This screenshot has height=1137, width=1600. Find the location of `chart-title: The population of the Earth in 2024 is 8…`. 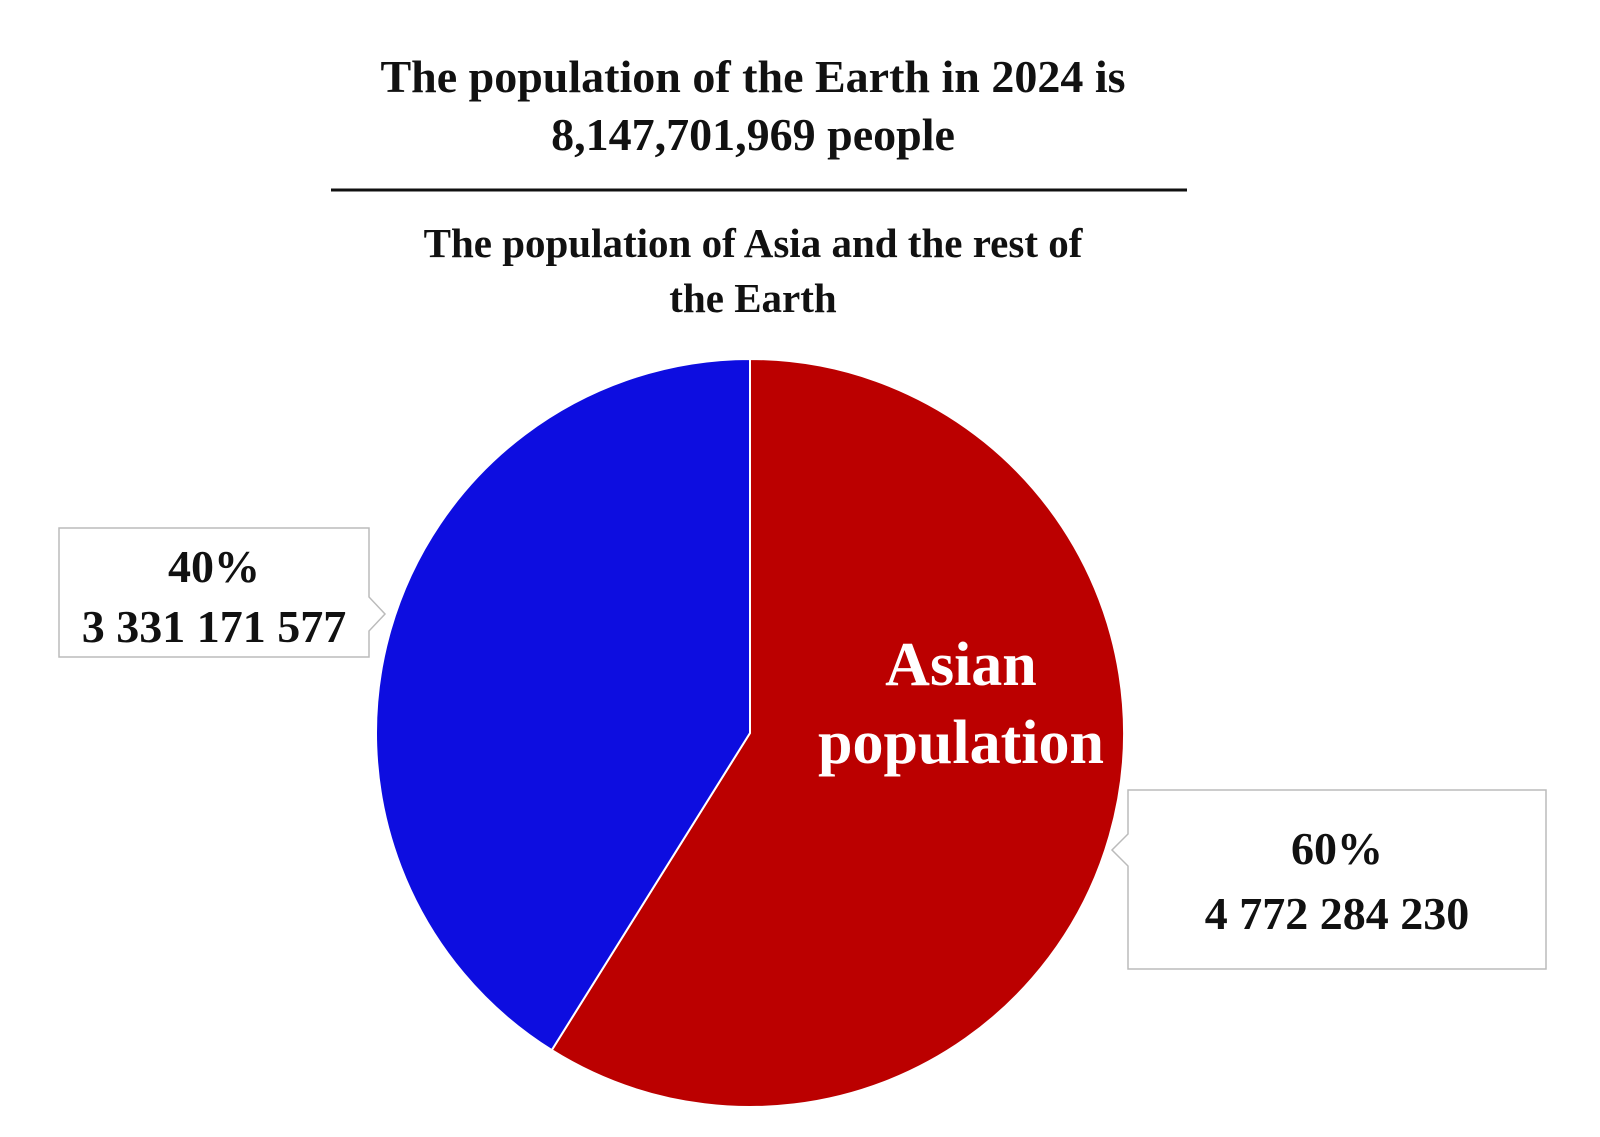

chart-title: The population of the Earth in 2024 is 8… is located at coordinates (753, 105).